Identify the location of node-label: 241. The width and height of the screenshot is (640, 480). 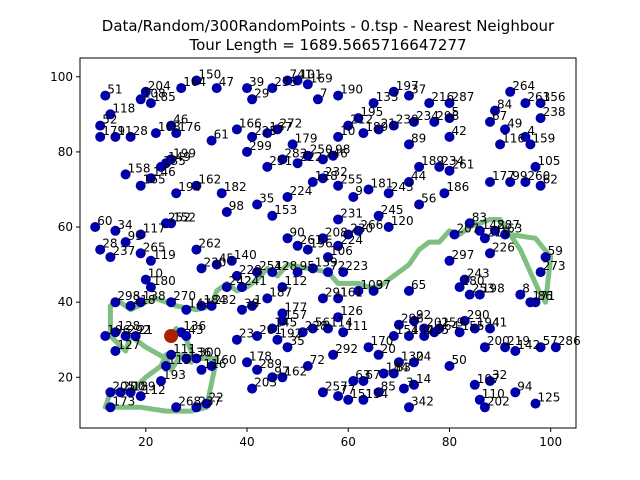
(255, 281).